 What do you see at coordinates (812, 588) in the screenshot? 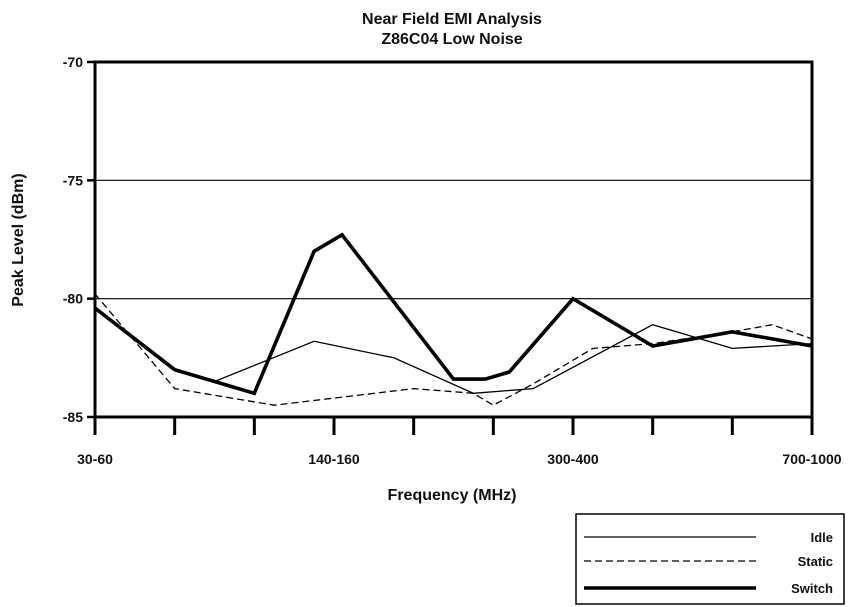
I see `legend-label-switch: Switch` at bounding box center [812, 588].